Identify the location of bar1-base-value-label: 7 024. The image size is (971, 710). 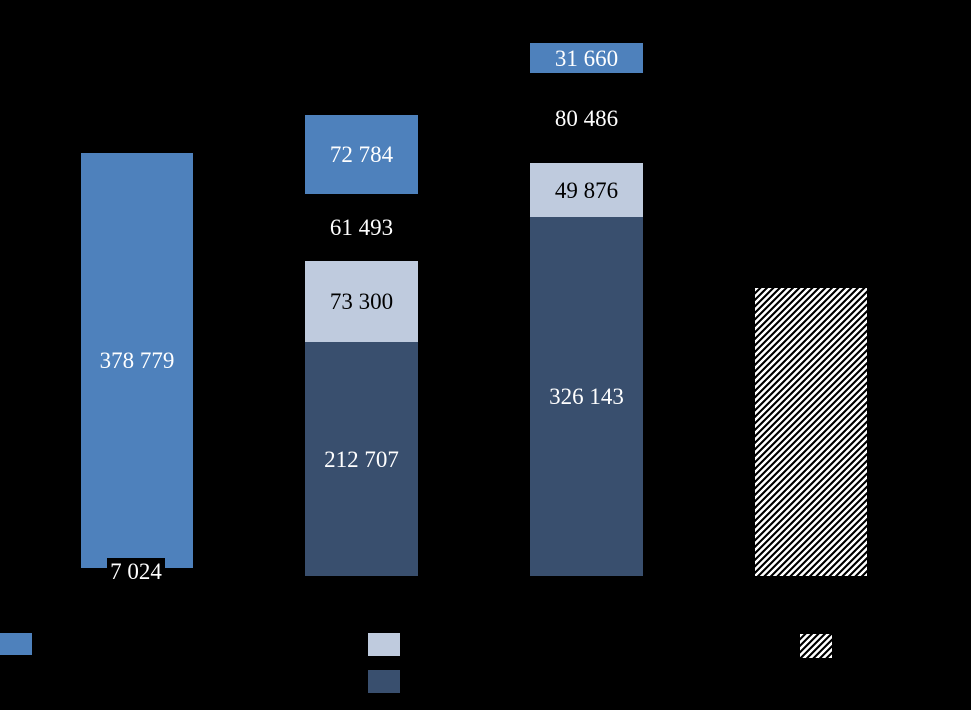
(136, 571).